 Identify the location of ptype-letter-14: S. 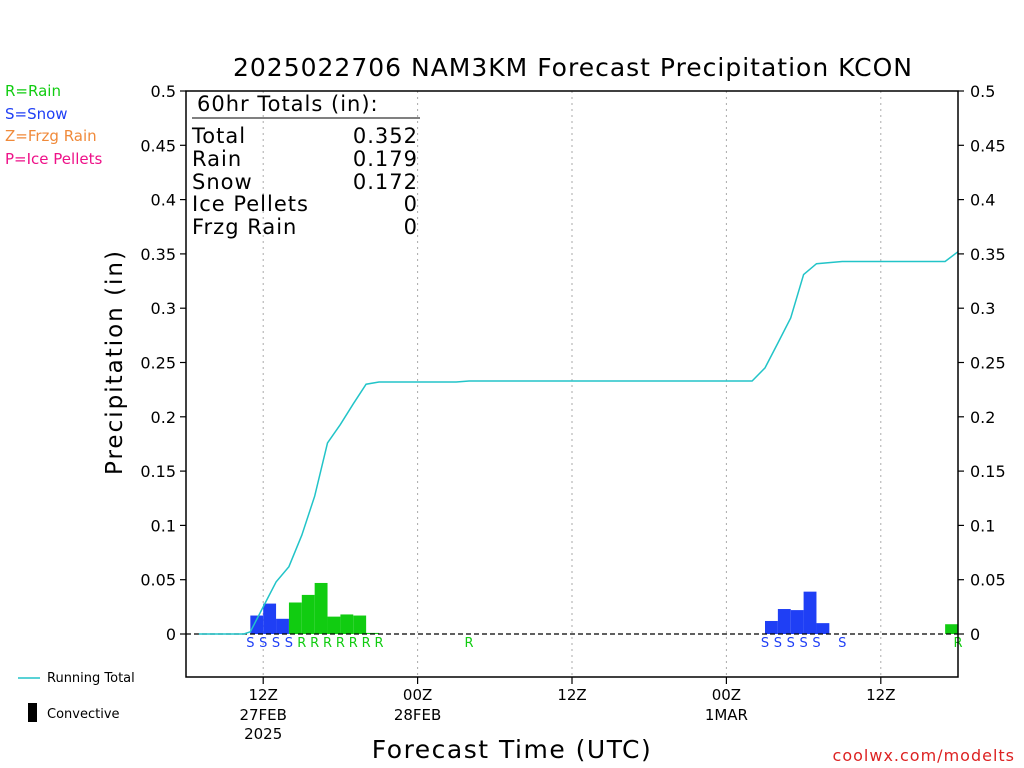
(791, 643).